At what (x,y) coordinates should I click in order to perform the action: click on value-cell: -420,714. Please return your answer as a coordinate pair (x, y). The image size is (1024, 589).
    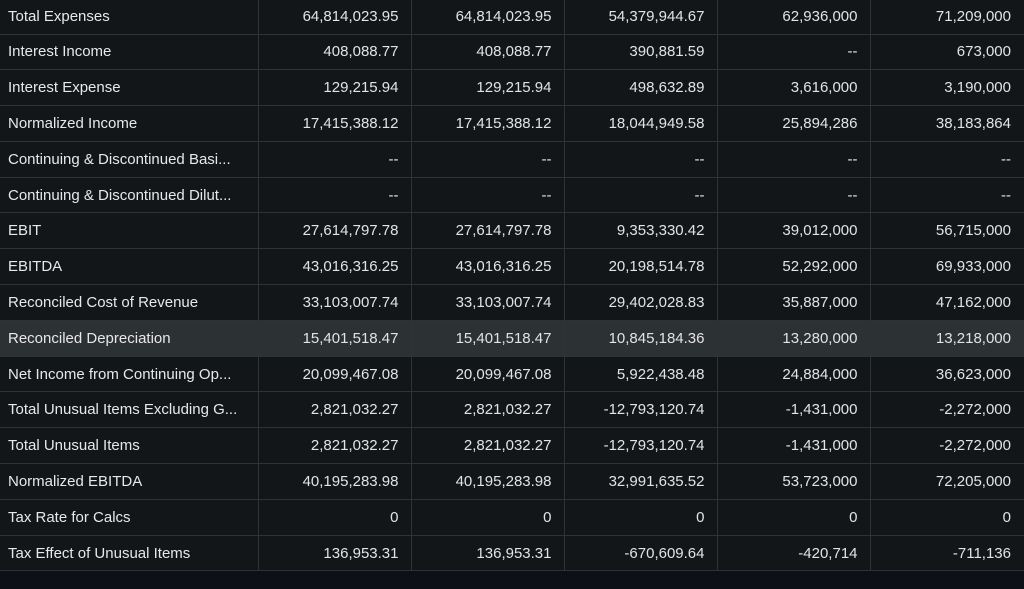
    Looking at the image, I should click on (794, 553).